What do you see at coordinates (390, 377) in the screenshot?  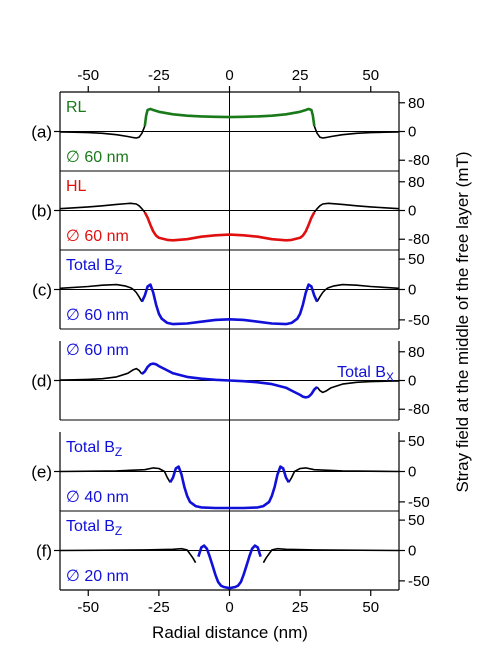 I see `series-subscript: X` at bounding box center [390, 377].